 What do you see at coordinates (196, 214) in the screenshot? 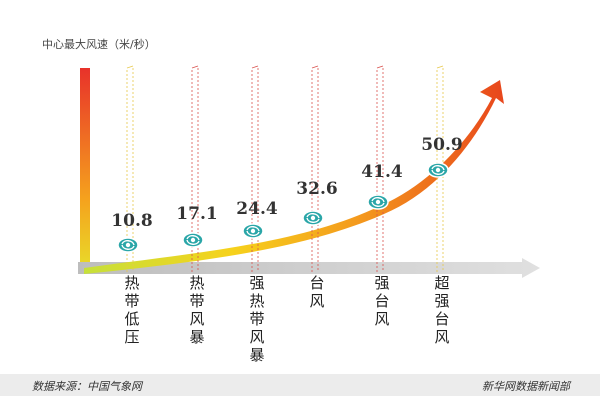
I see `value-label: 17.1` at bounding box center [196, 214].